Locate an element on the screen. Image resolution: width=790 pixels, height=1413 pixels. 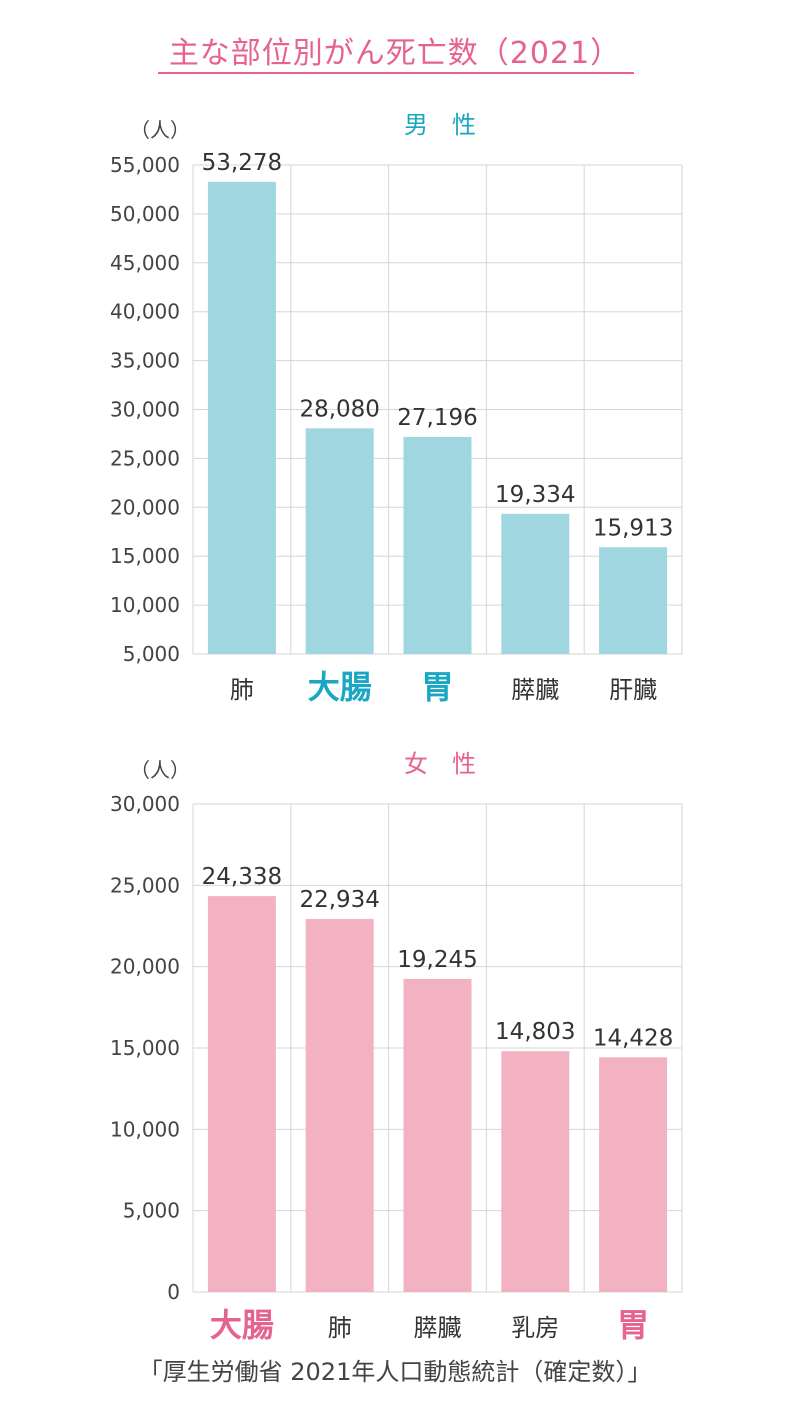
female-category-label: 乳房 is located at coordinates (535, 1328).